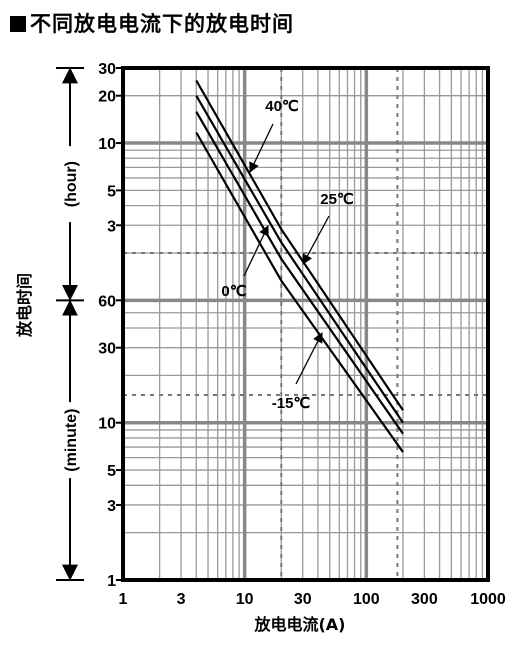 The height and width of the screenshot is (662, 530). Describe the element at coordinates (233, 291) in the screenshot. I see `series-annotation: 0℃` at that location.